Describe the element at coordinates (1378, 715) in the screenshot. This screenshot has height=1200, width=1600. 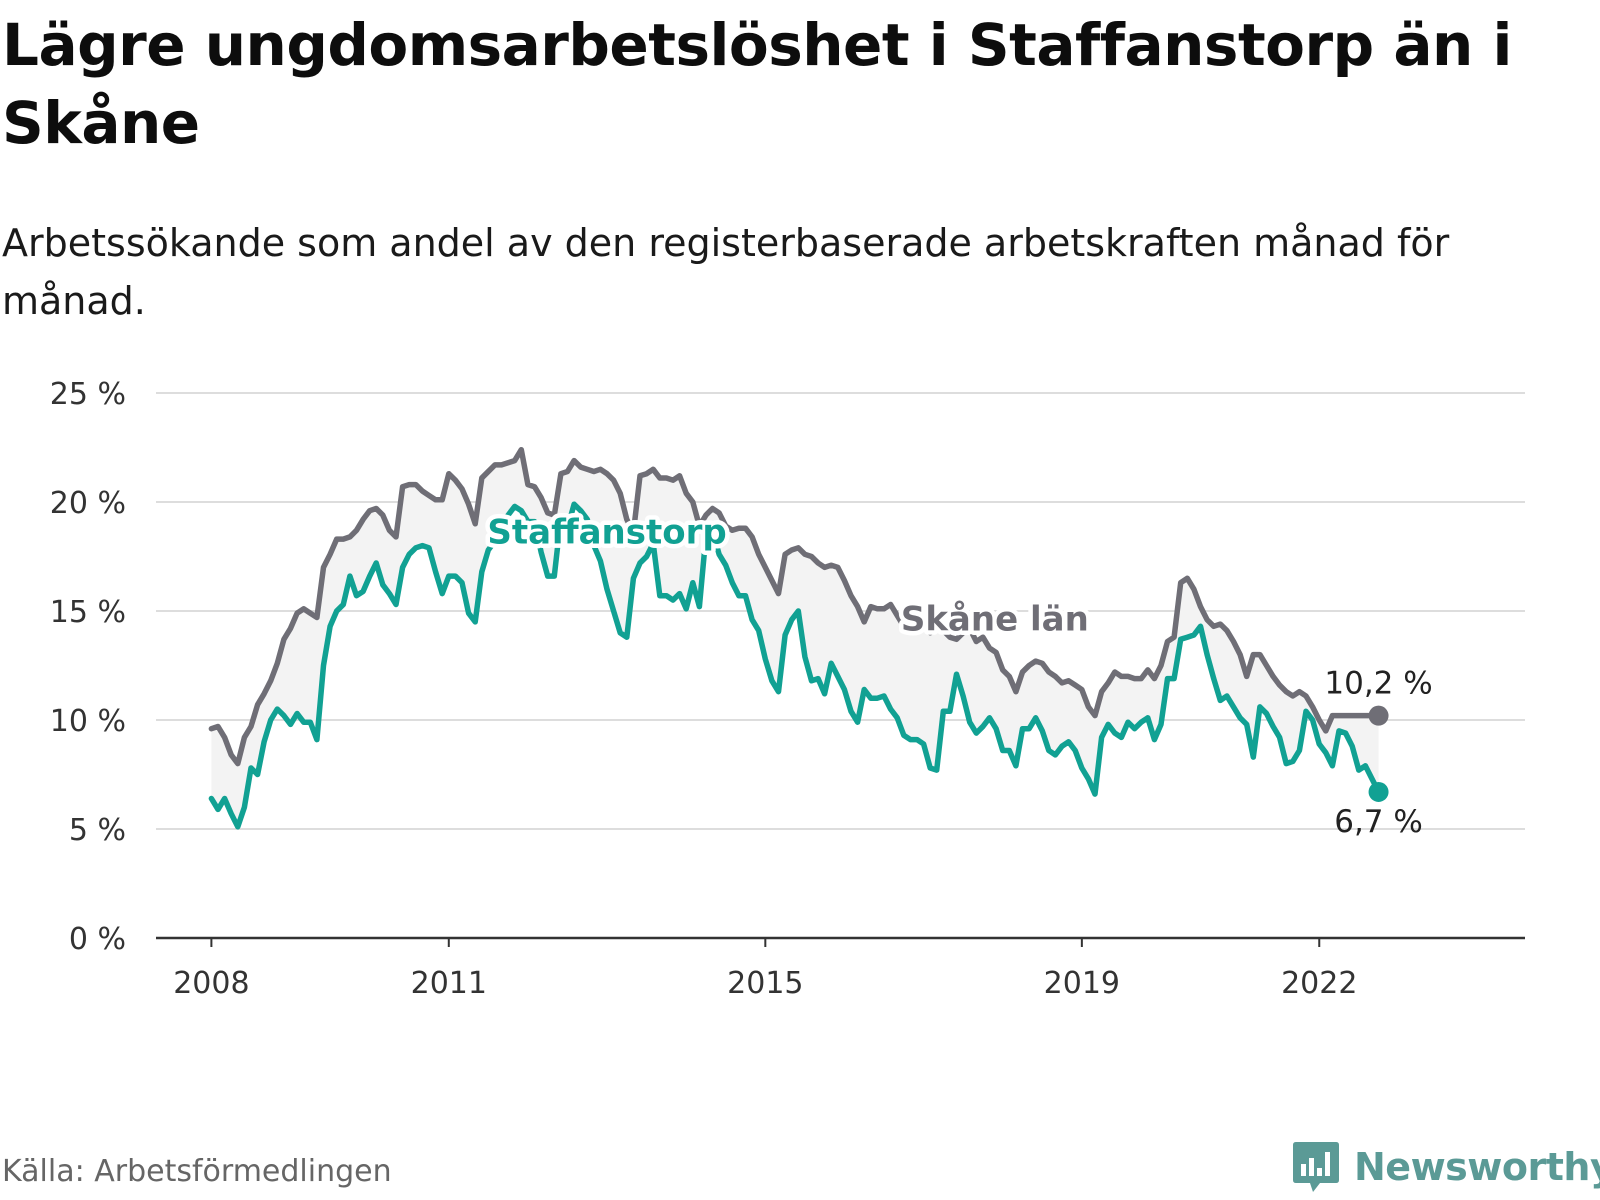
I see `skane-end-point` at that location.